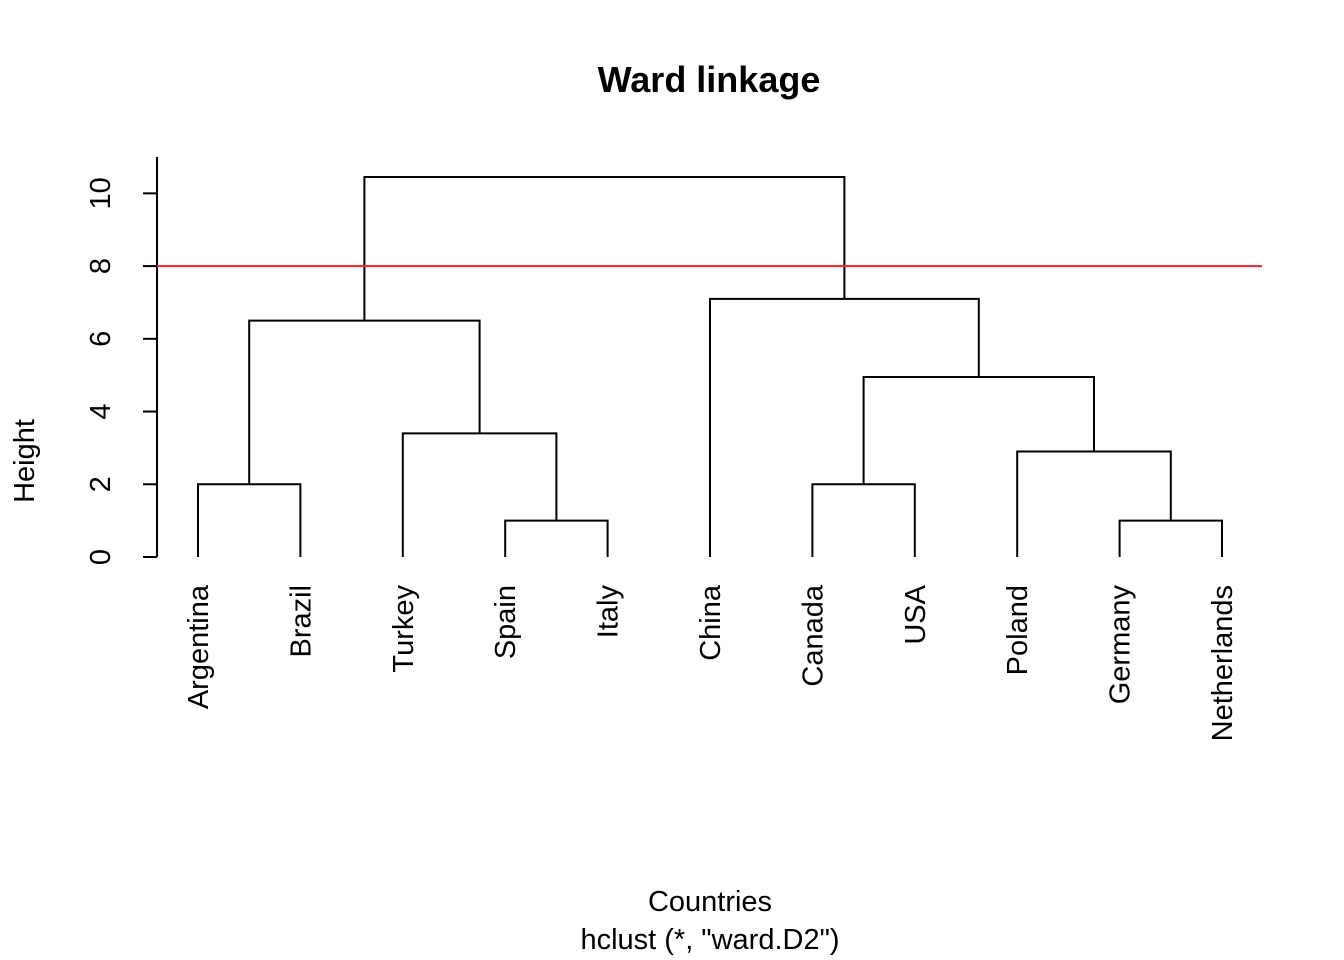 The width and height of the screenshot is (1344, 960). I want to click on leaf-label-poland: Poland, so click(1018, 630).